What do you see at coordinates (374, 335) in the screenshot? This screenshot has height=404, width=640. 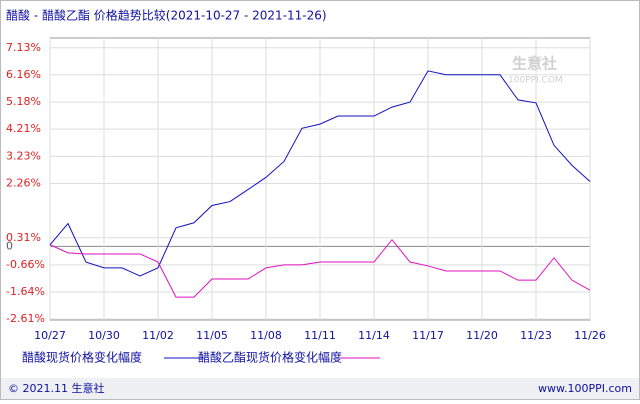 I see `x-tick-label: 11/14` at bounding box center [374, 335].